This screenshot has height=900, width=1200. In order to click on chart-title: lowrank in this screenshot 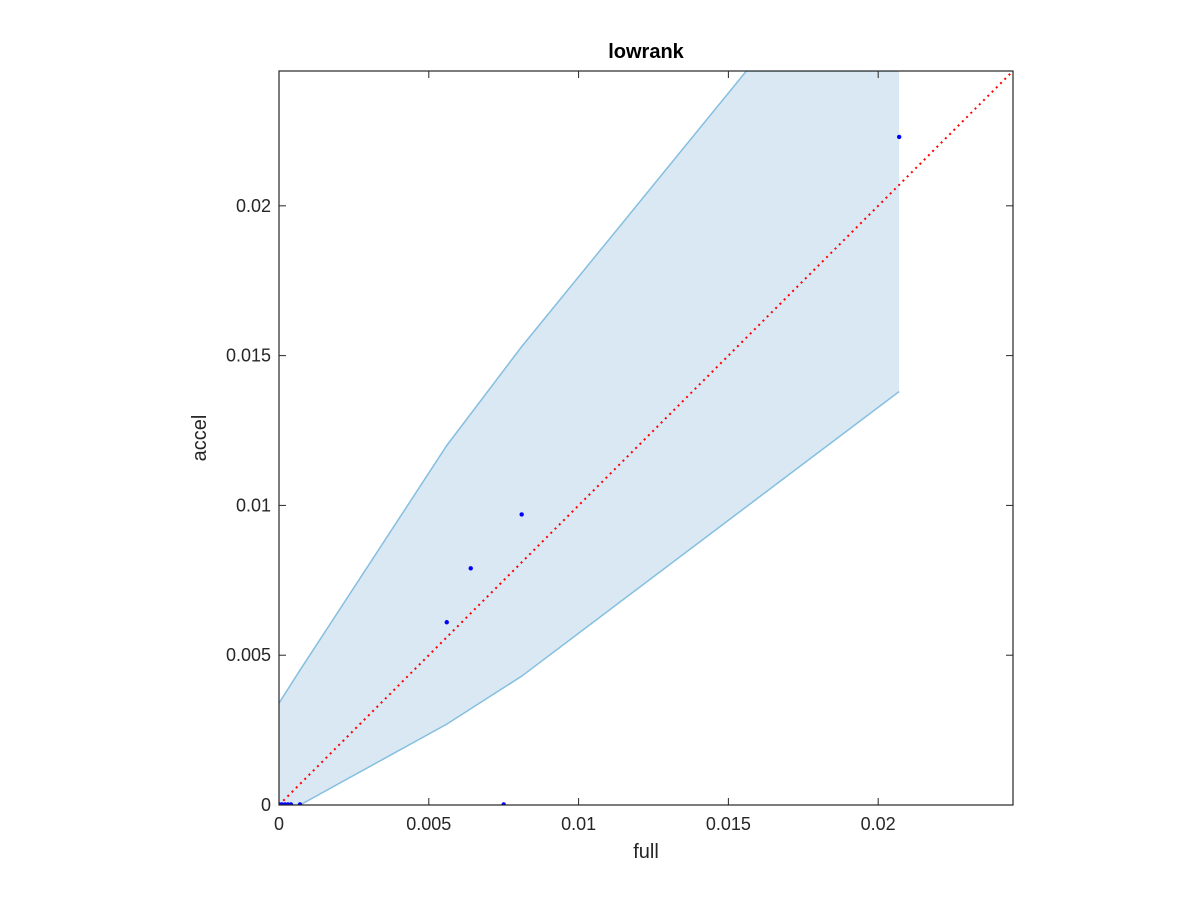, I will do `click(646, 52)`.